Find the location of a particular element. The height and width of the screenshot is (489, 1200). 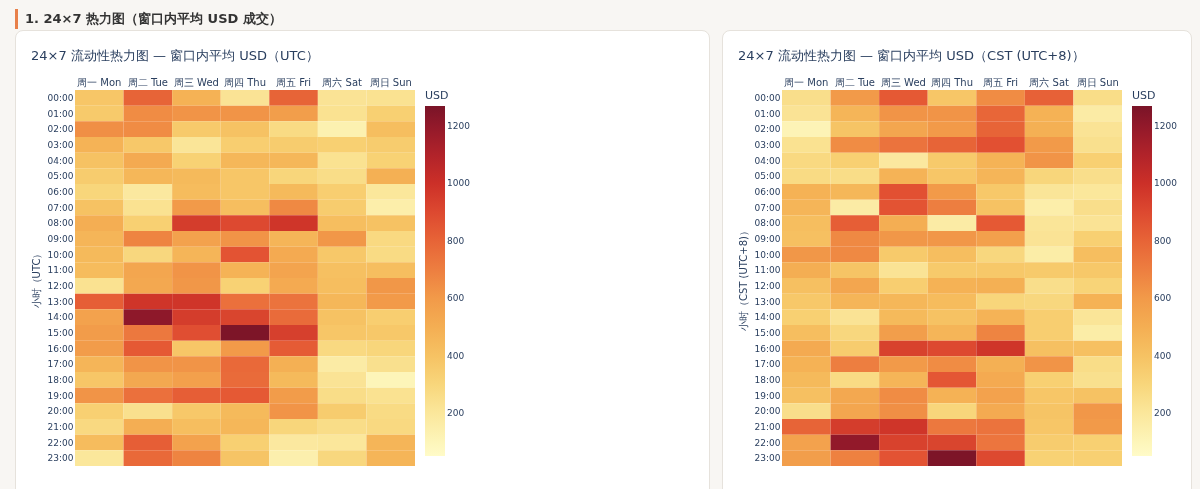

chart-title: 24×7 流动性热力图 — 窗口内平均 USD（CST (UTC+8)） is located at coordinates (911, 55).